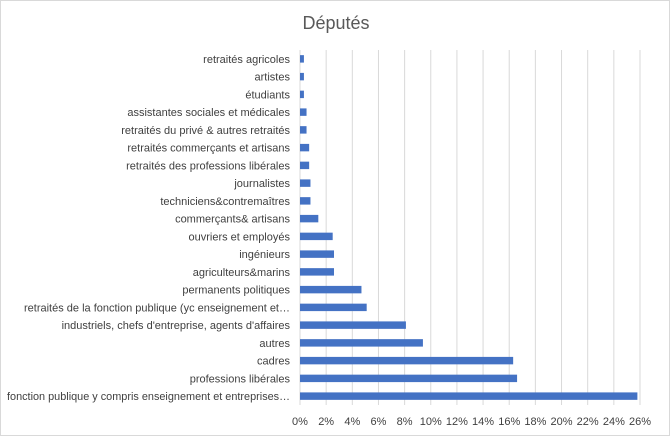 Image resolution: width=670 pixels, height=437 pixels. I want to click on category-label: journalistes, so click(261, 184).